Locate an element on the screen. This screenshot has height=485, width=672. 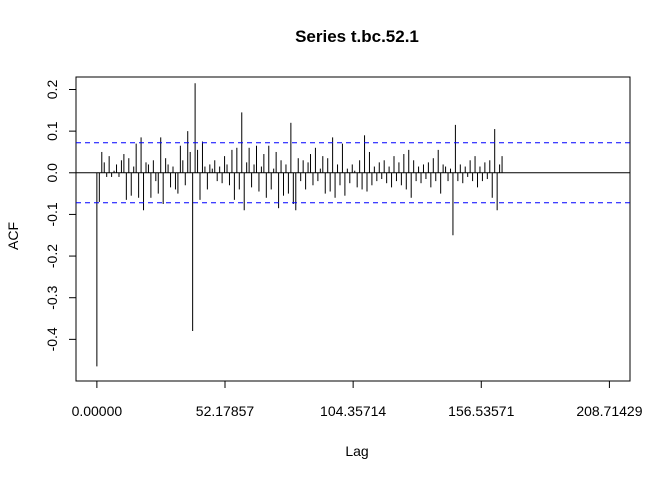
y-tick-label: 0.0 is located at coordinates (52, 173).